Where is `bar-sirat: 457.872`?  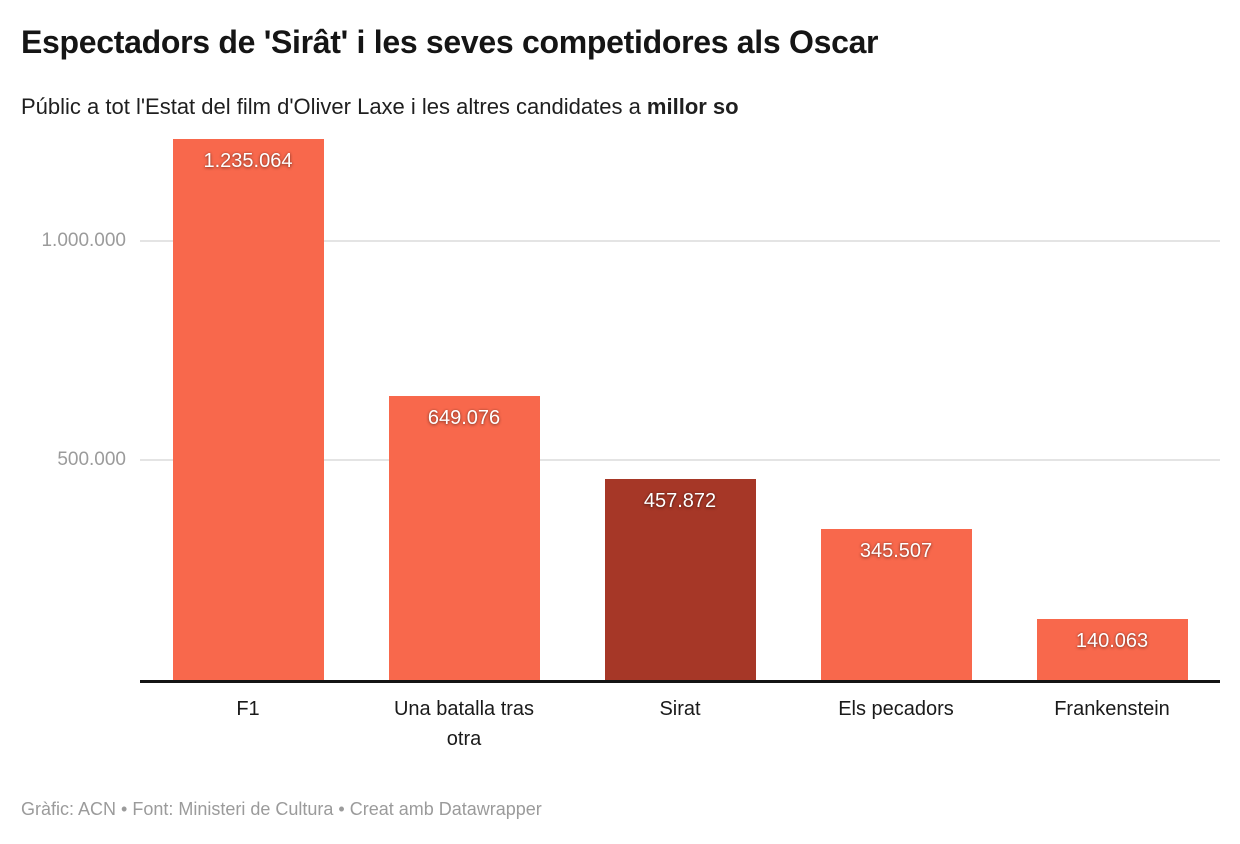
bar-sirat: 457.872 is located at coordinates (680, 579).